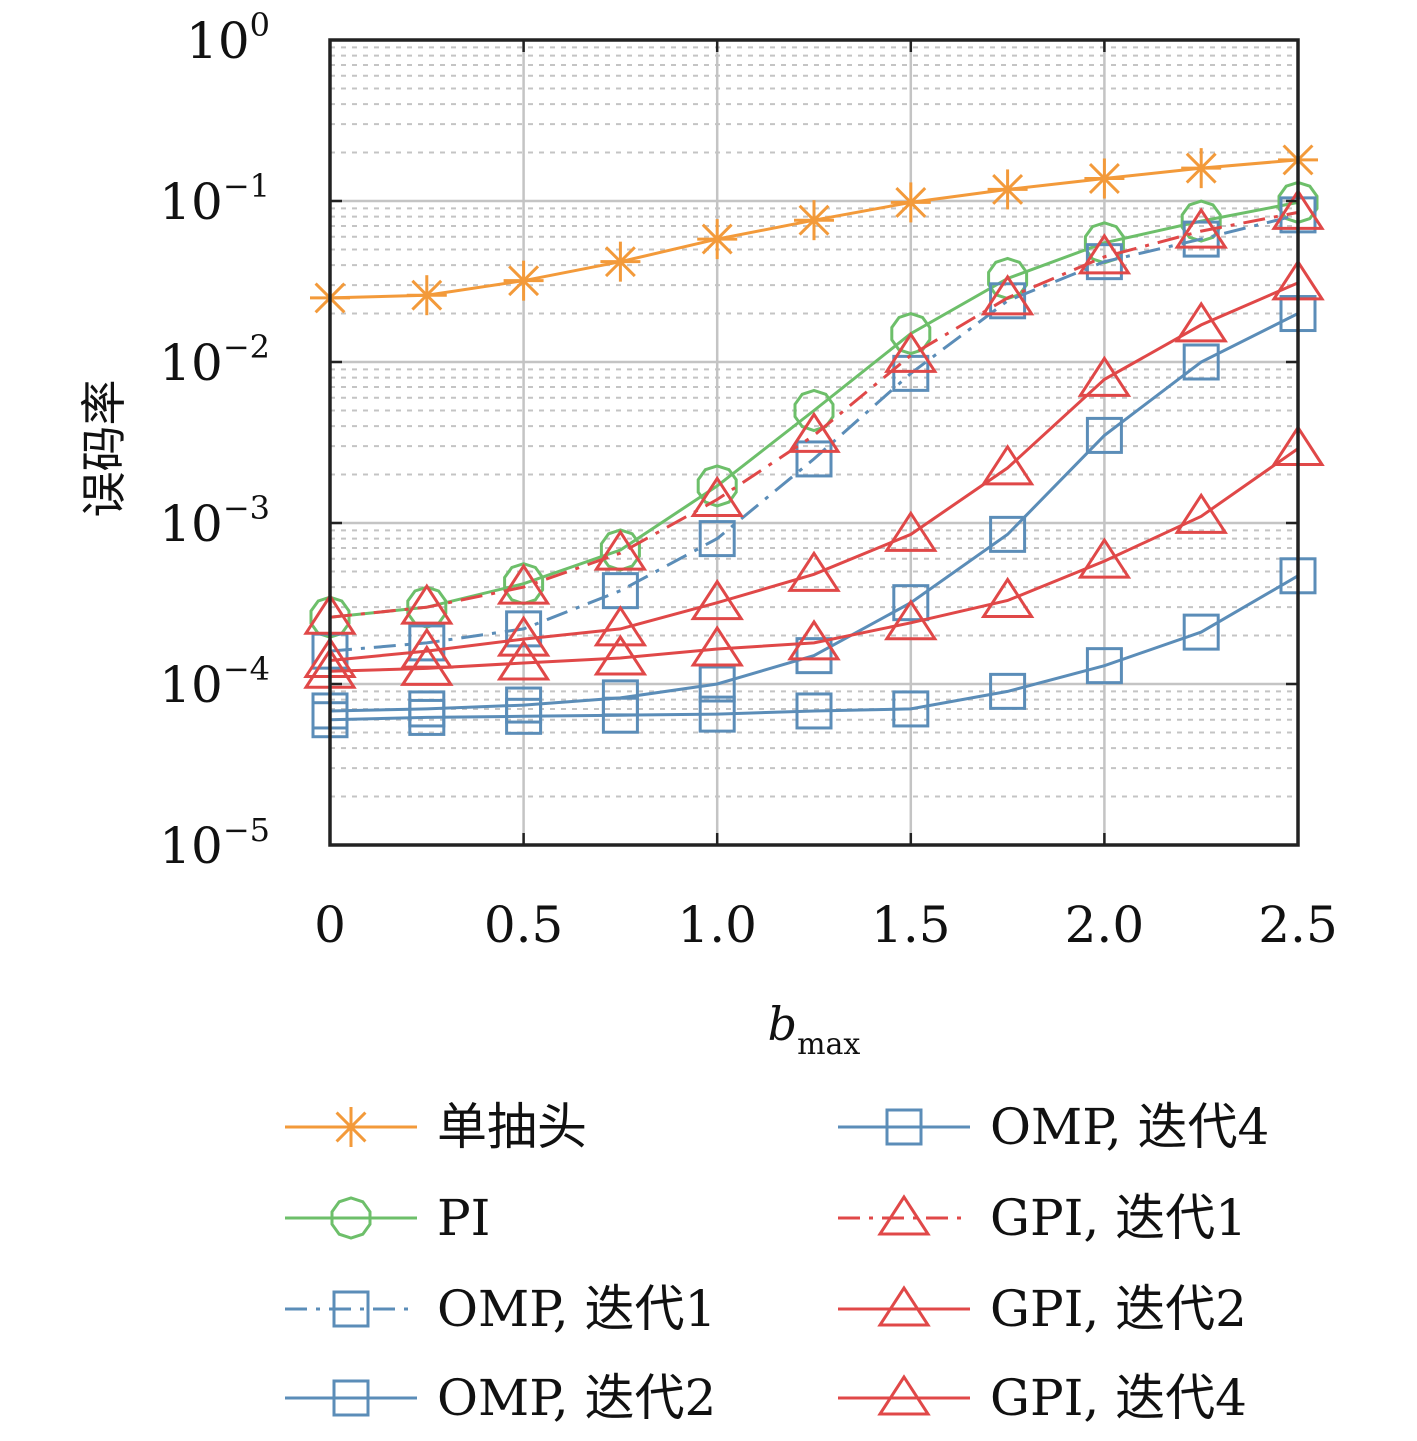 The height and width of the screenshot is (1441, 1417). What do you see at coordinates (576, 1398) in the screenshot?
I see `legend-label: OMP, 迭代2` at bounding box center [576, 1398].